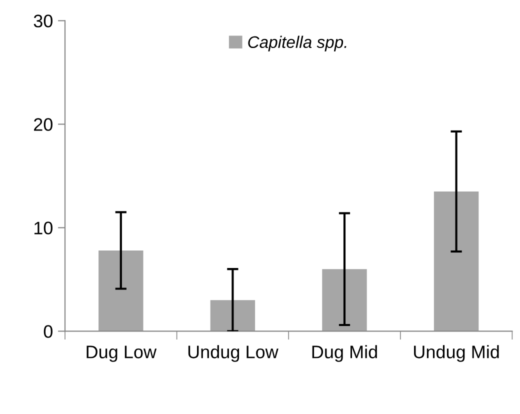  Describe the element at coordinates (121, 354) in the screenshot. I see `x-tick-label: Dug Low` at that location.